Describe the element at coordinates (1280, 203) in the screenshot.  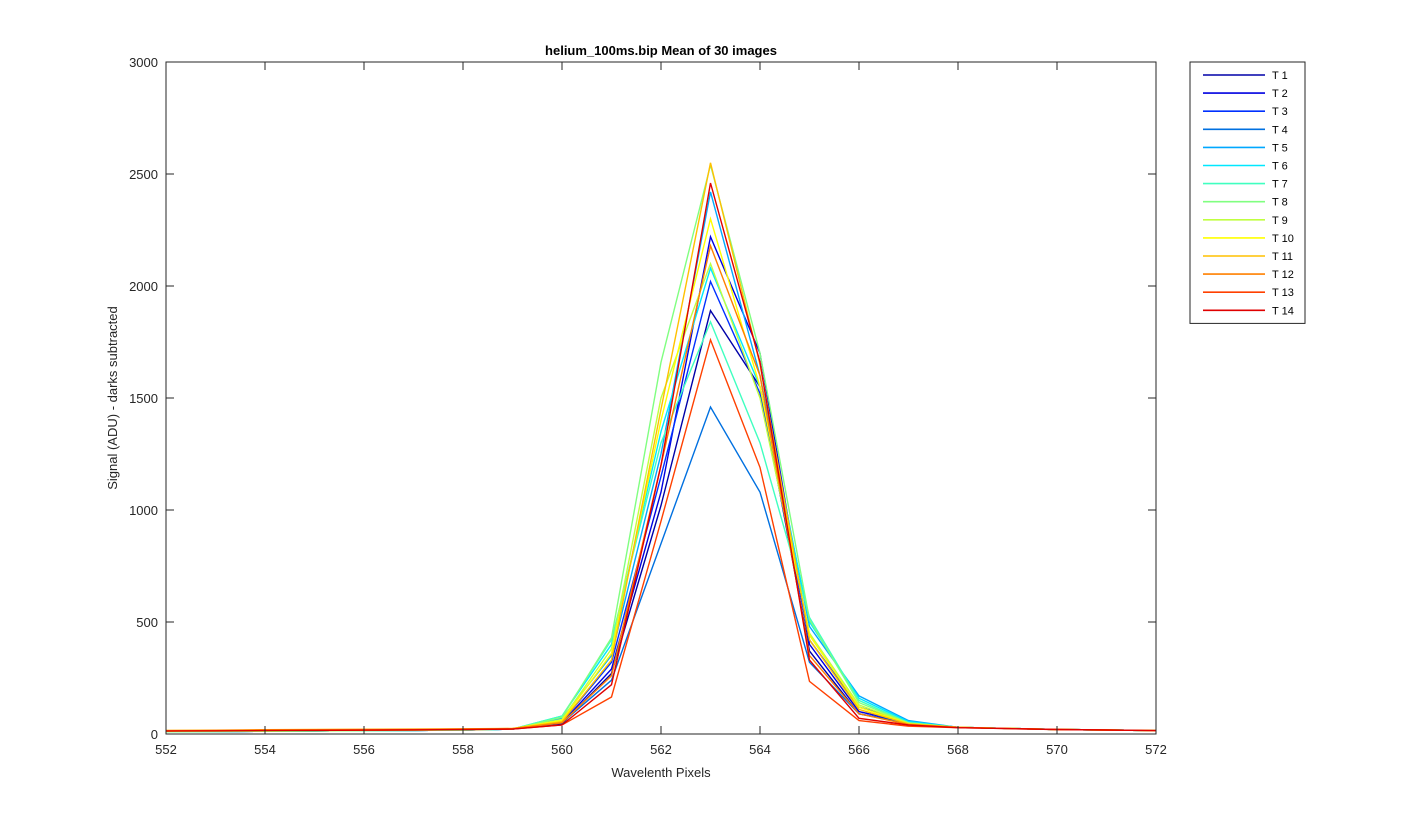
I see `legend-label: T 8` at that location.